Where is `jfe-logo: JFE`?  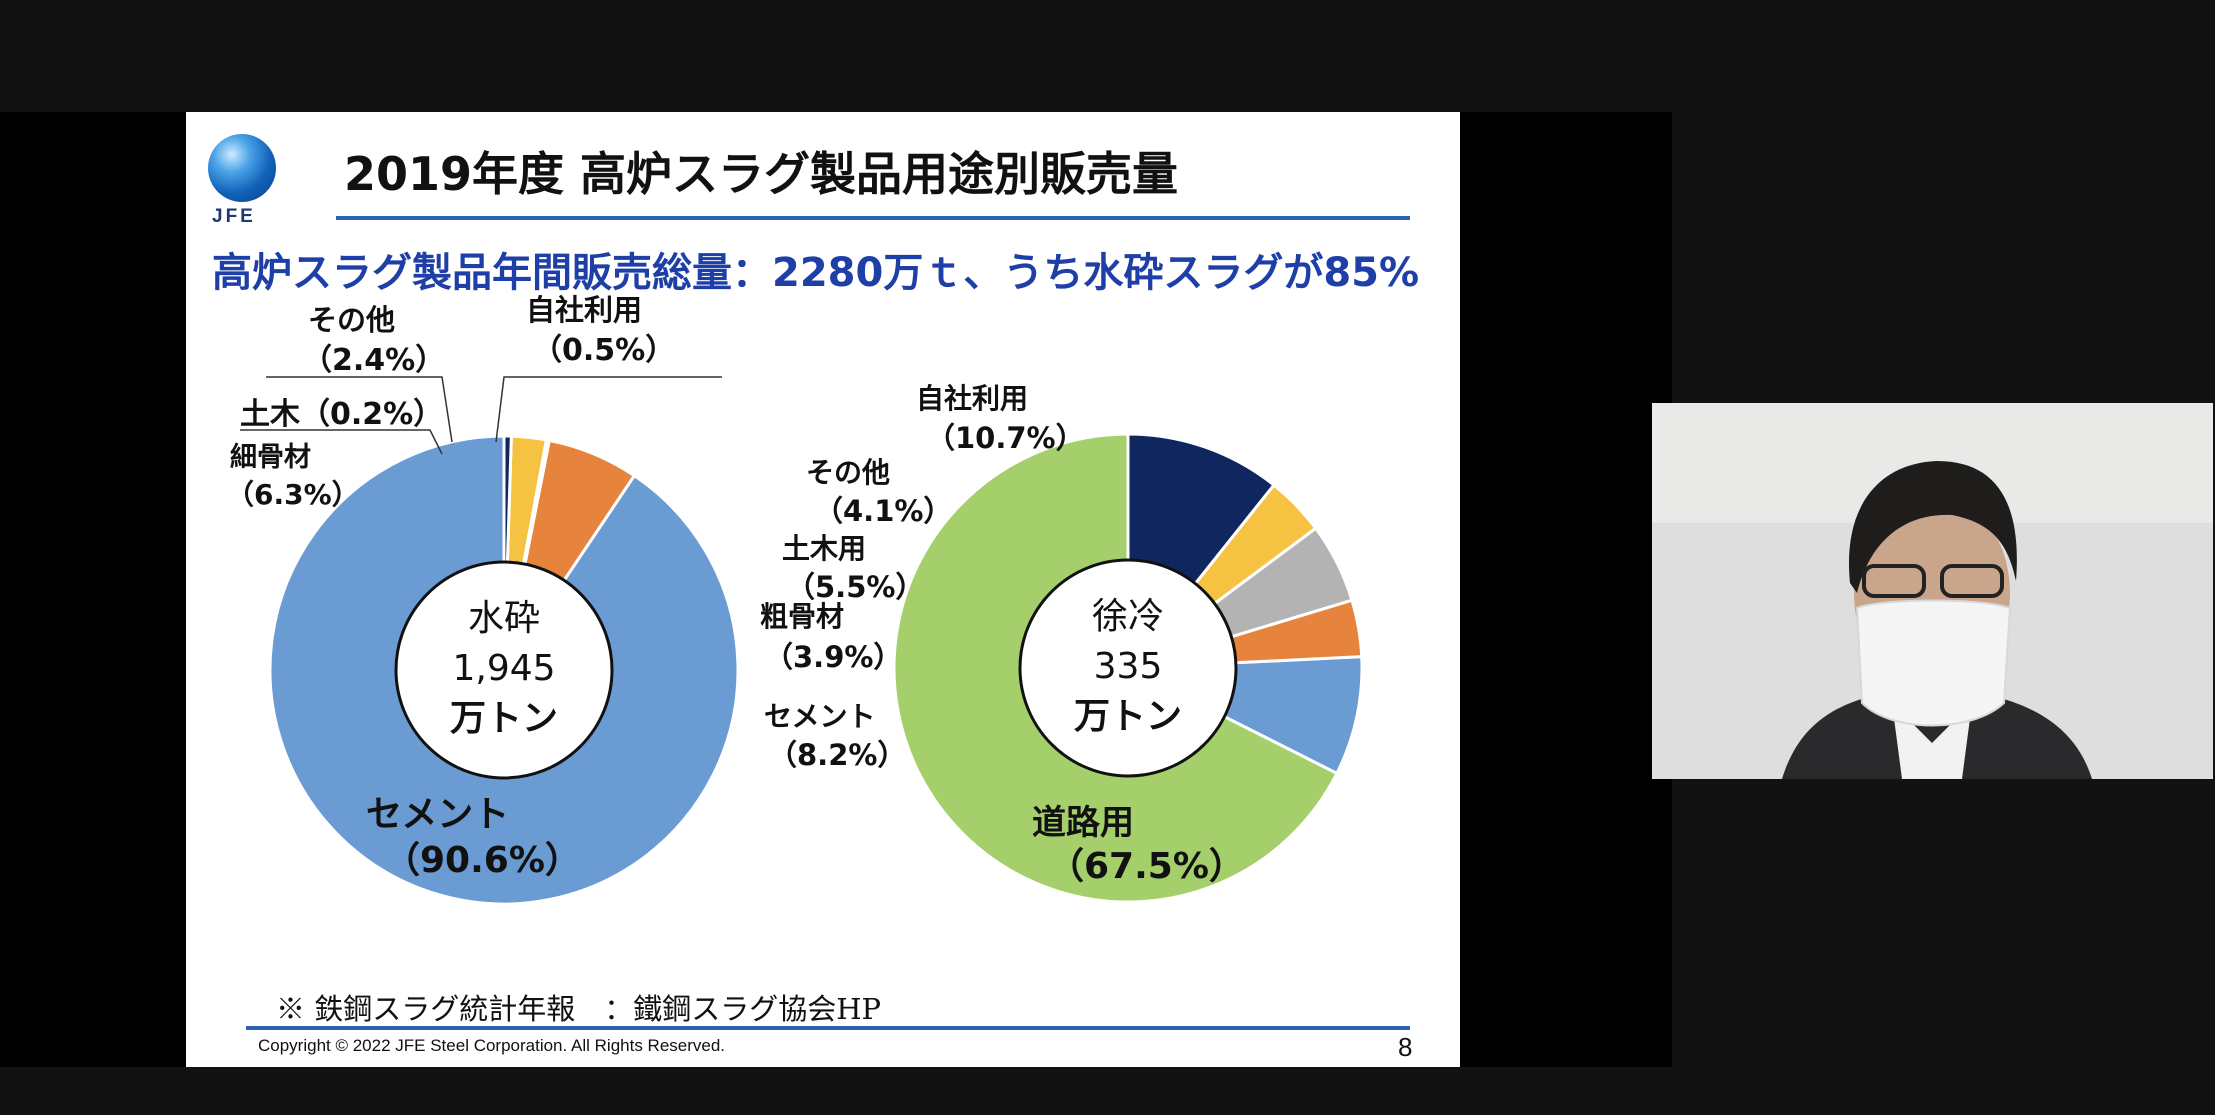 jfe-logo: JFE is located at coordinates (244, 181).